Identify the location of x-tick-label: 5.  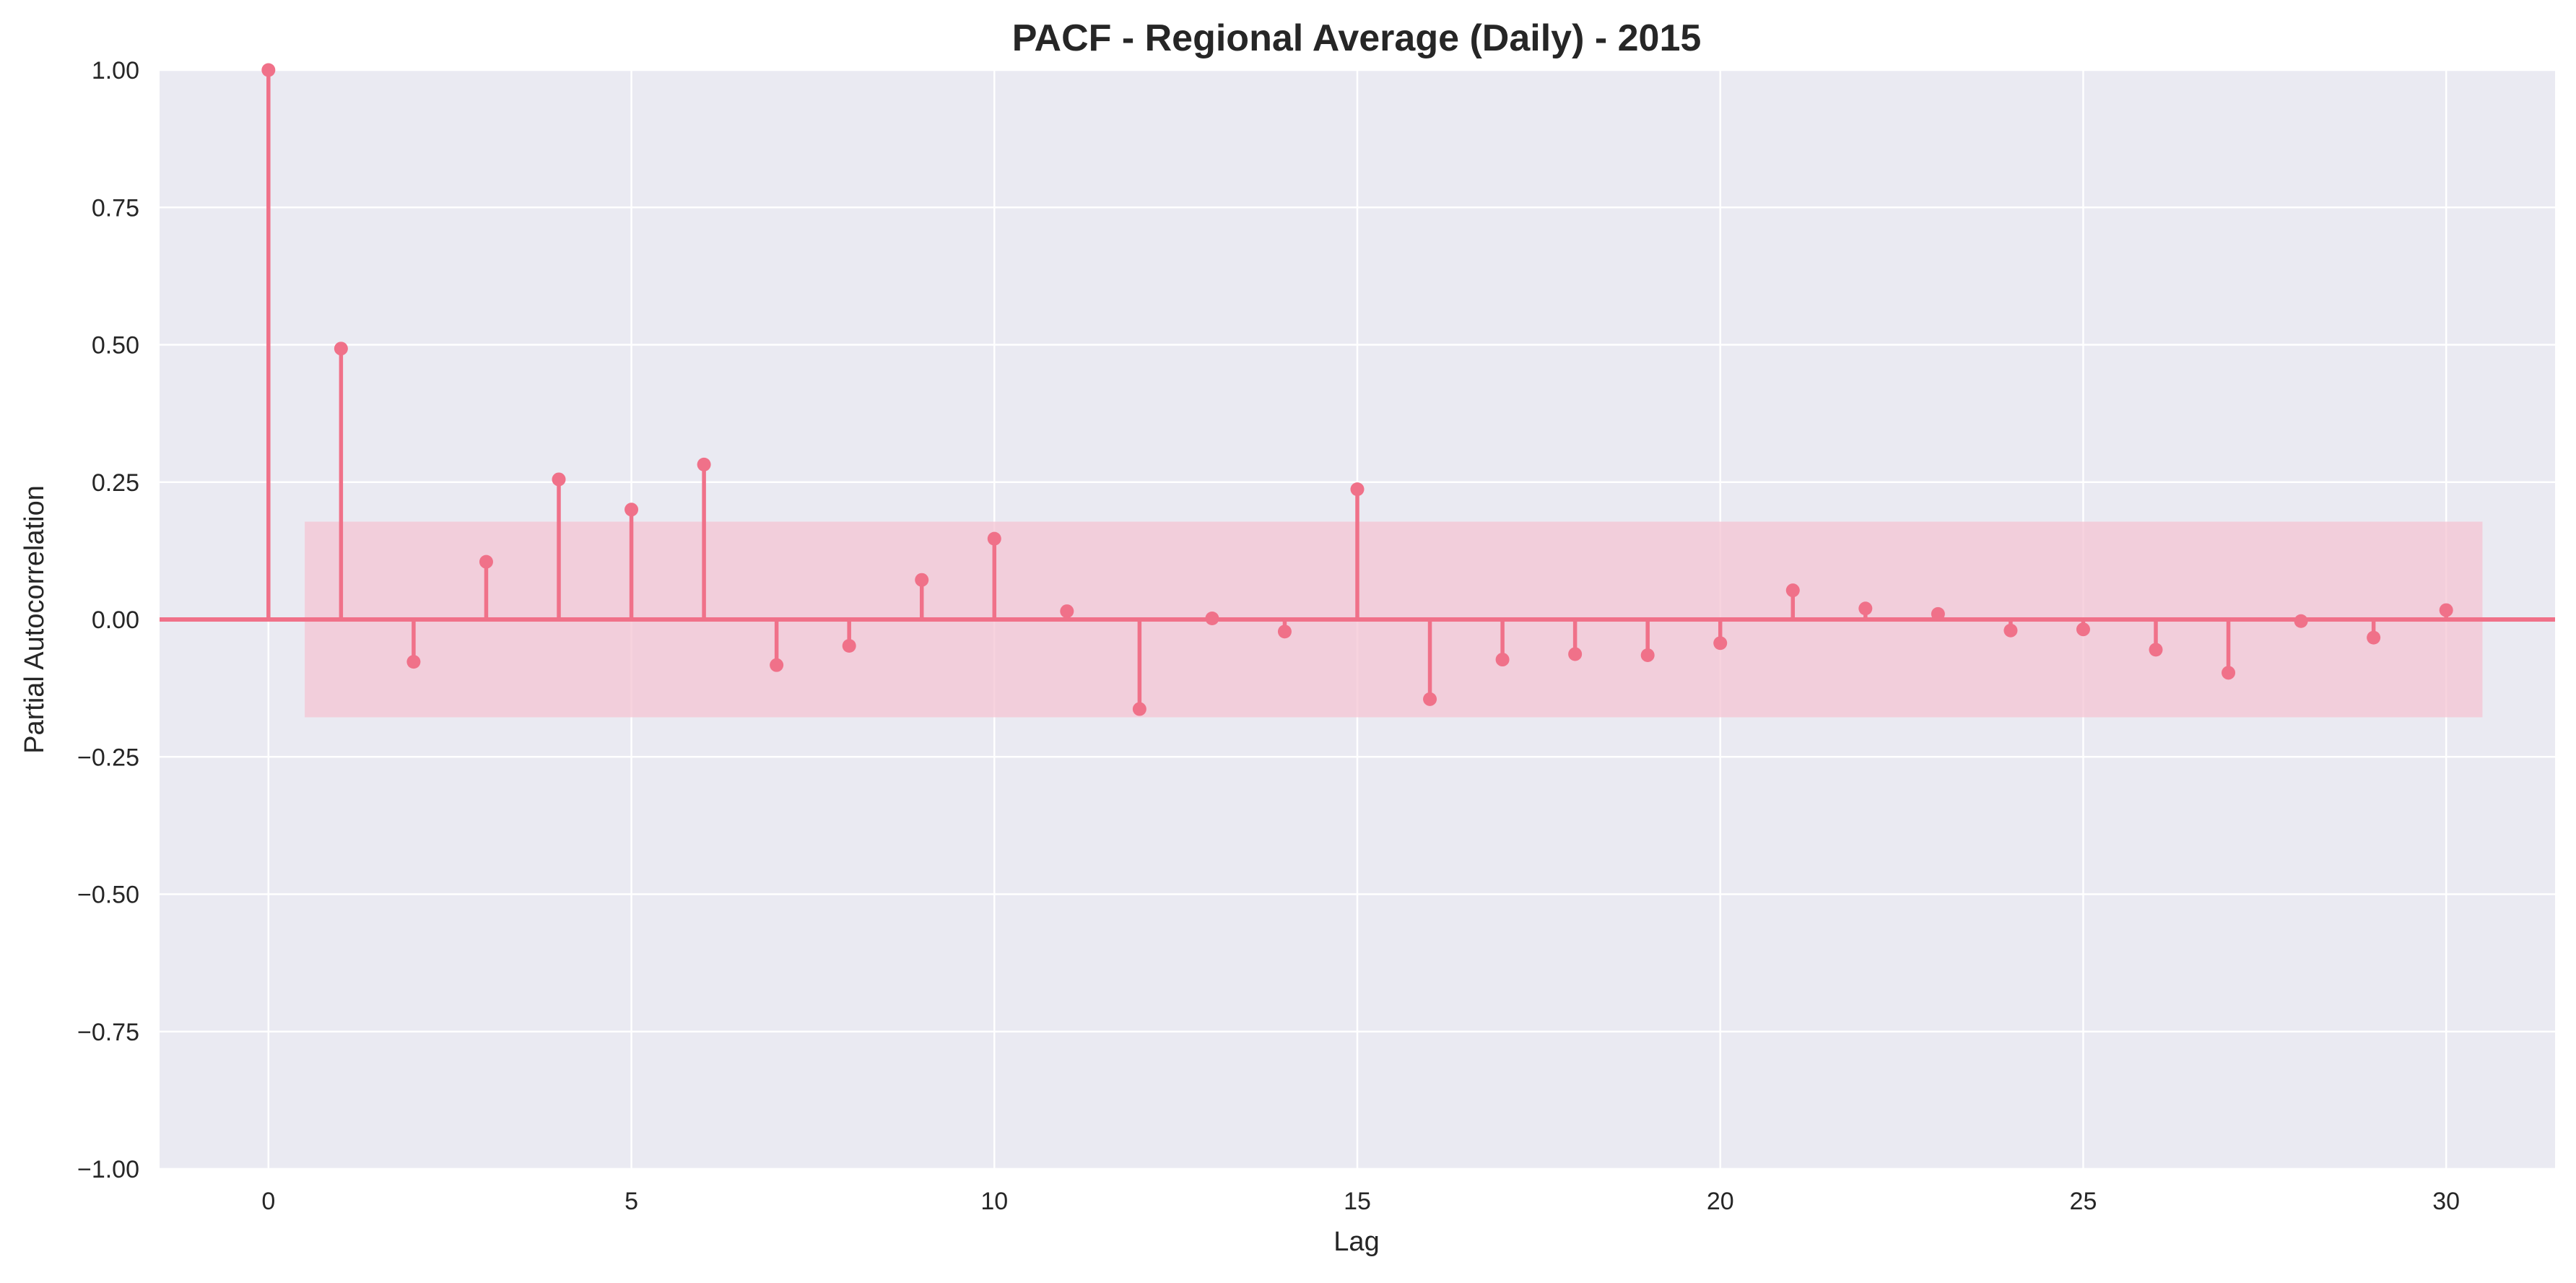
(631, 1201).